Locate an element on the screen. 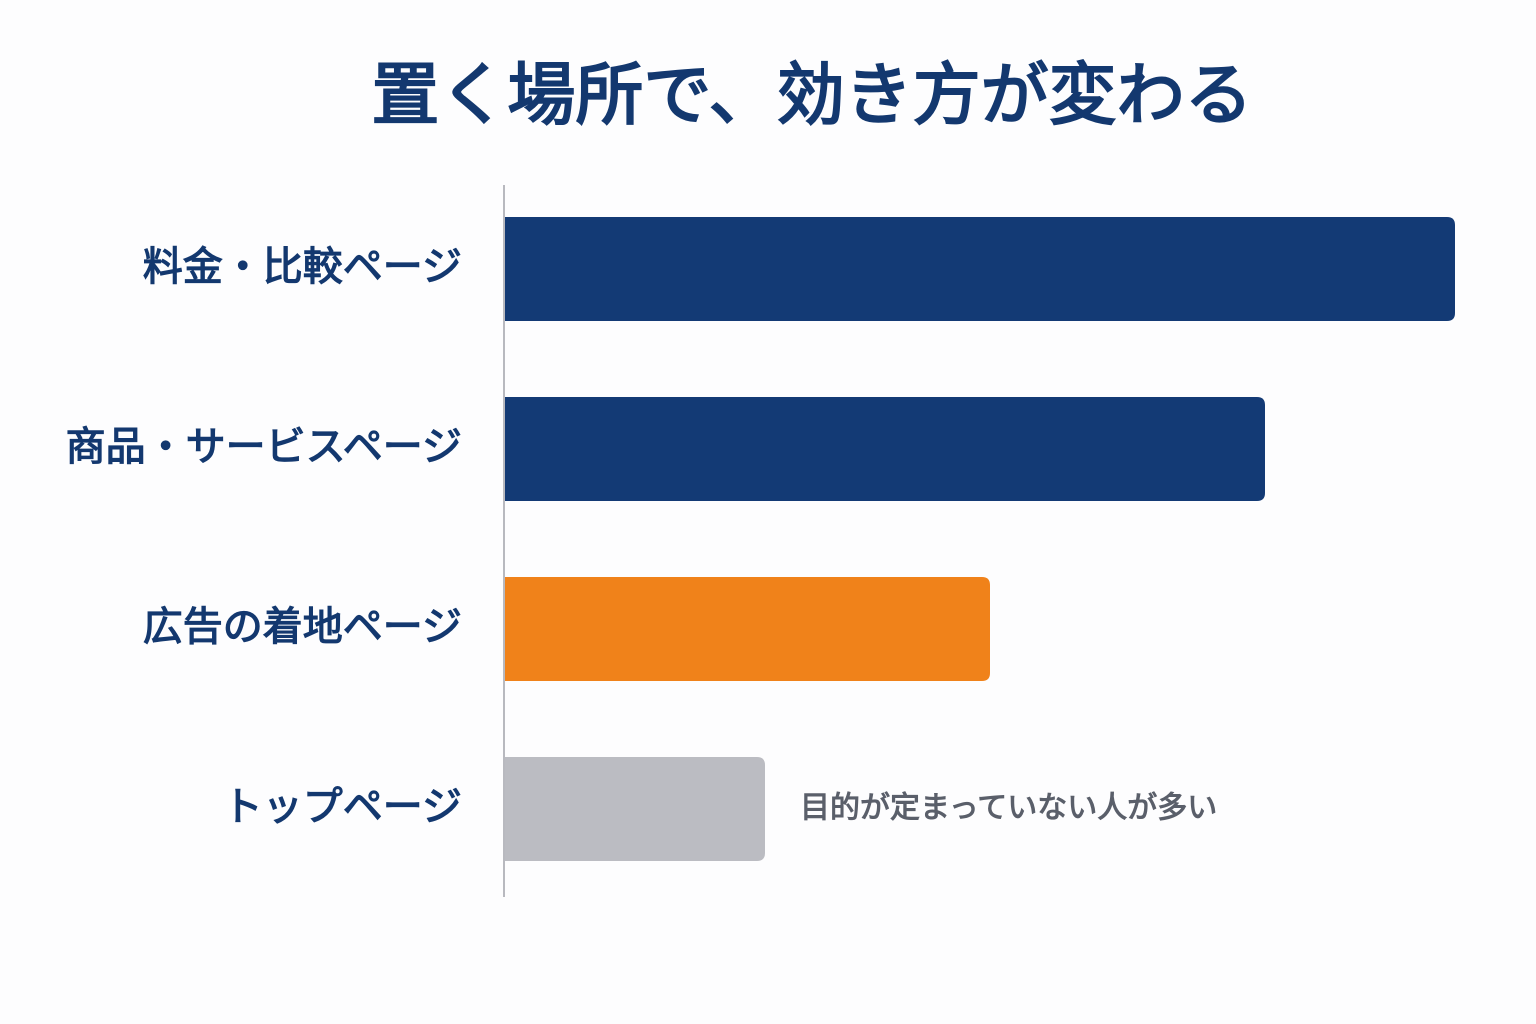 This screenshot has height=1024, width=1536. annotation: 目的が定まっていない人が多い is located at coordinates (1008, 808).